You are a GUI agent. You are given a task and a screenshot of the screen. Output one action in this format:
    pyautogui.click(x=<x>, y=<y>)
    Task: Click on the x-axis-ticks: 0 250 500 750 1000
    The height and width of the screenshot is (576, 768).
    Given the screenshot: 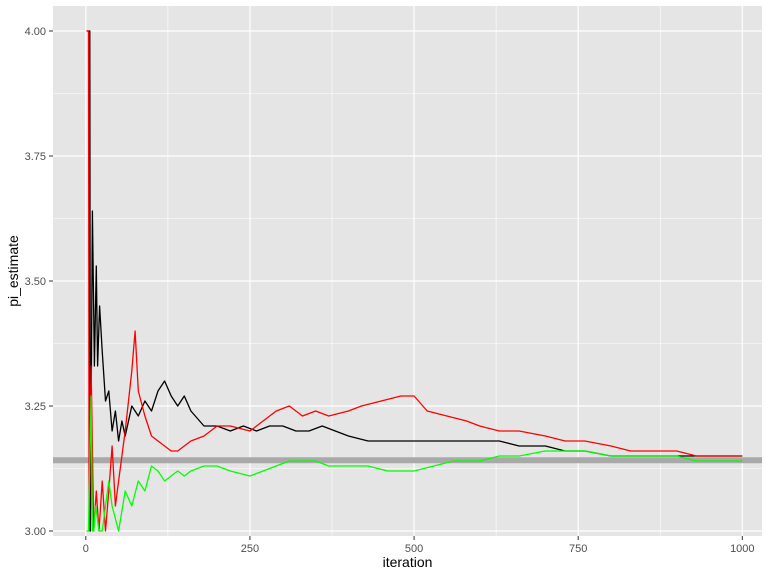 What is the action you would take?
    pyautogui.click(x=419, y=545)
    